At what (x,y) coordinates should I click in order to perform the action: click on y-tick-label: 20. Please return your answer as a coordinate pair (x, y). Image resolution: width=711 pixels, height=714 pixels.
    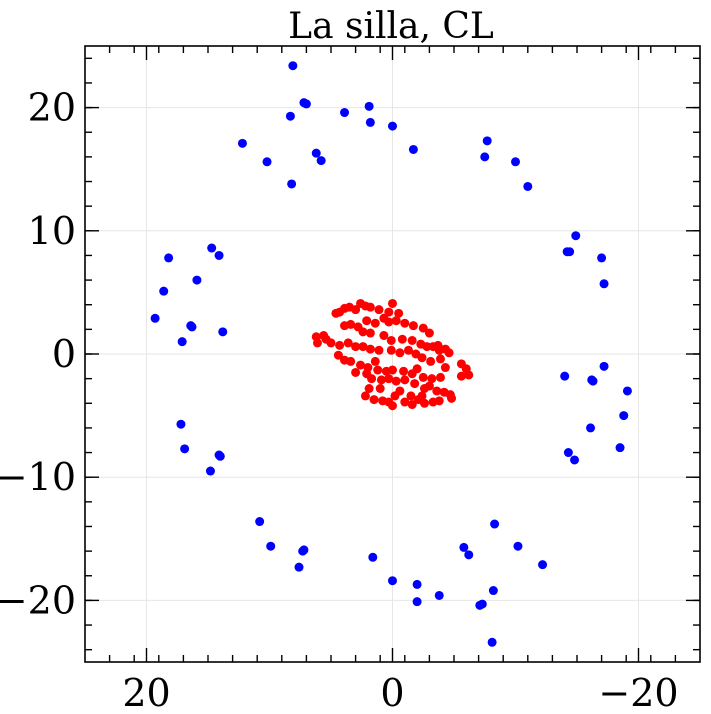
    Looking at the image, I should click on (52, 108).